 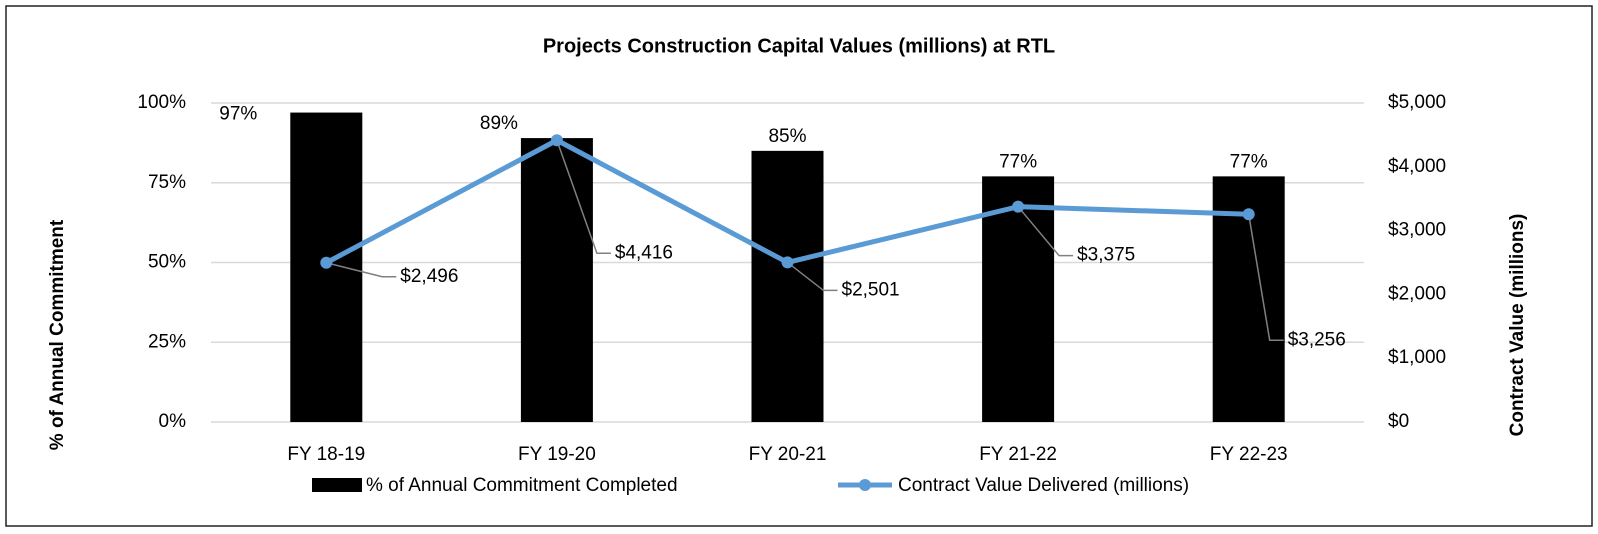 I want to click on line-value-label: $4,416, so click(x=644, y=252).